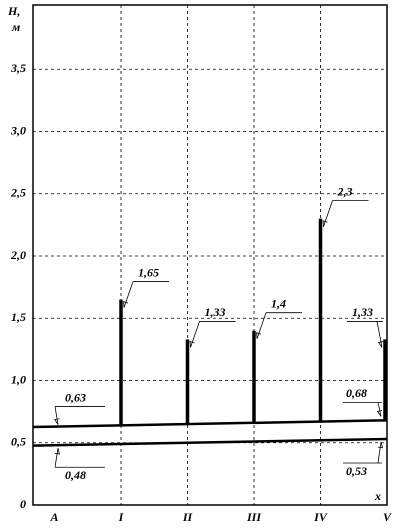  I want to click on y-axis-label: H,, so click(13, 11).